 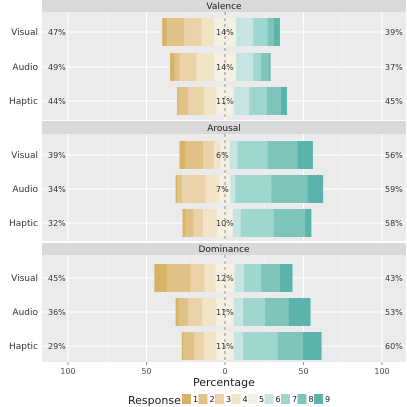 I want to click on legend-item: 4, so click(x=239, y=399).